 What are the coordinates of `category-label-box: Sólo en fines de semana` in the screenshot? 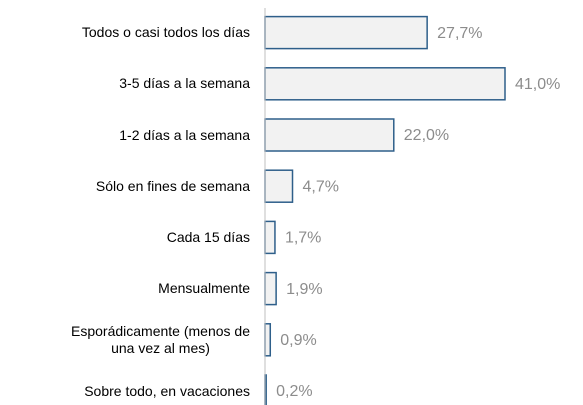 It's located at (173, 186).